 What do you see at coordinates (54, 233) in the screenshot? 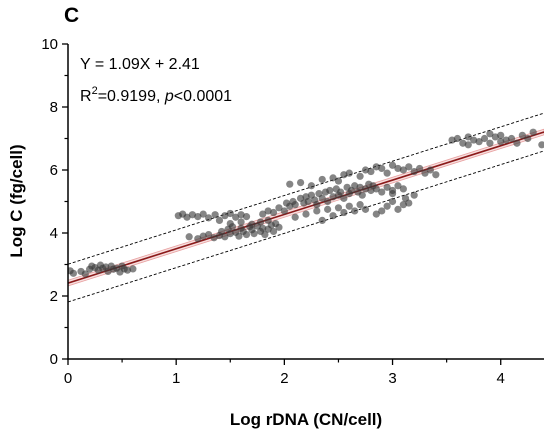
I see `y-tick-label: 4` at bounding box center [54, 233].